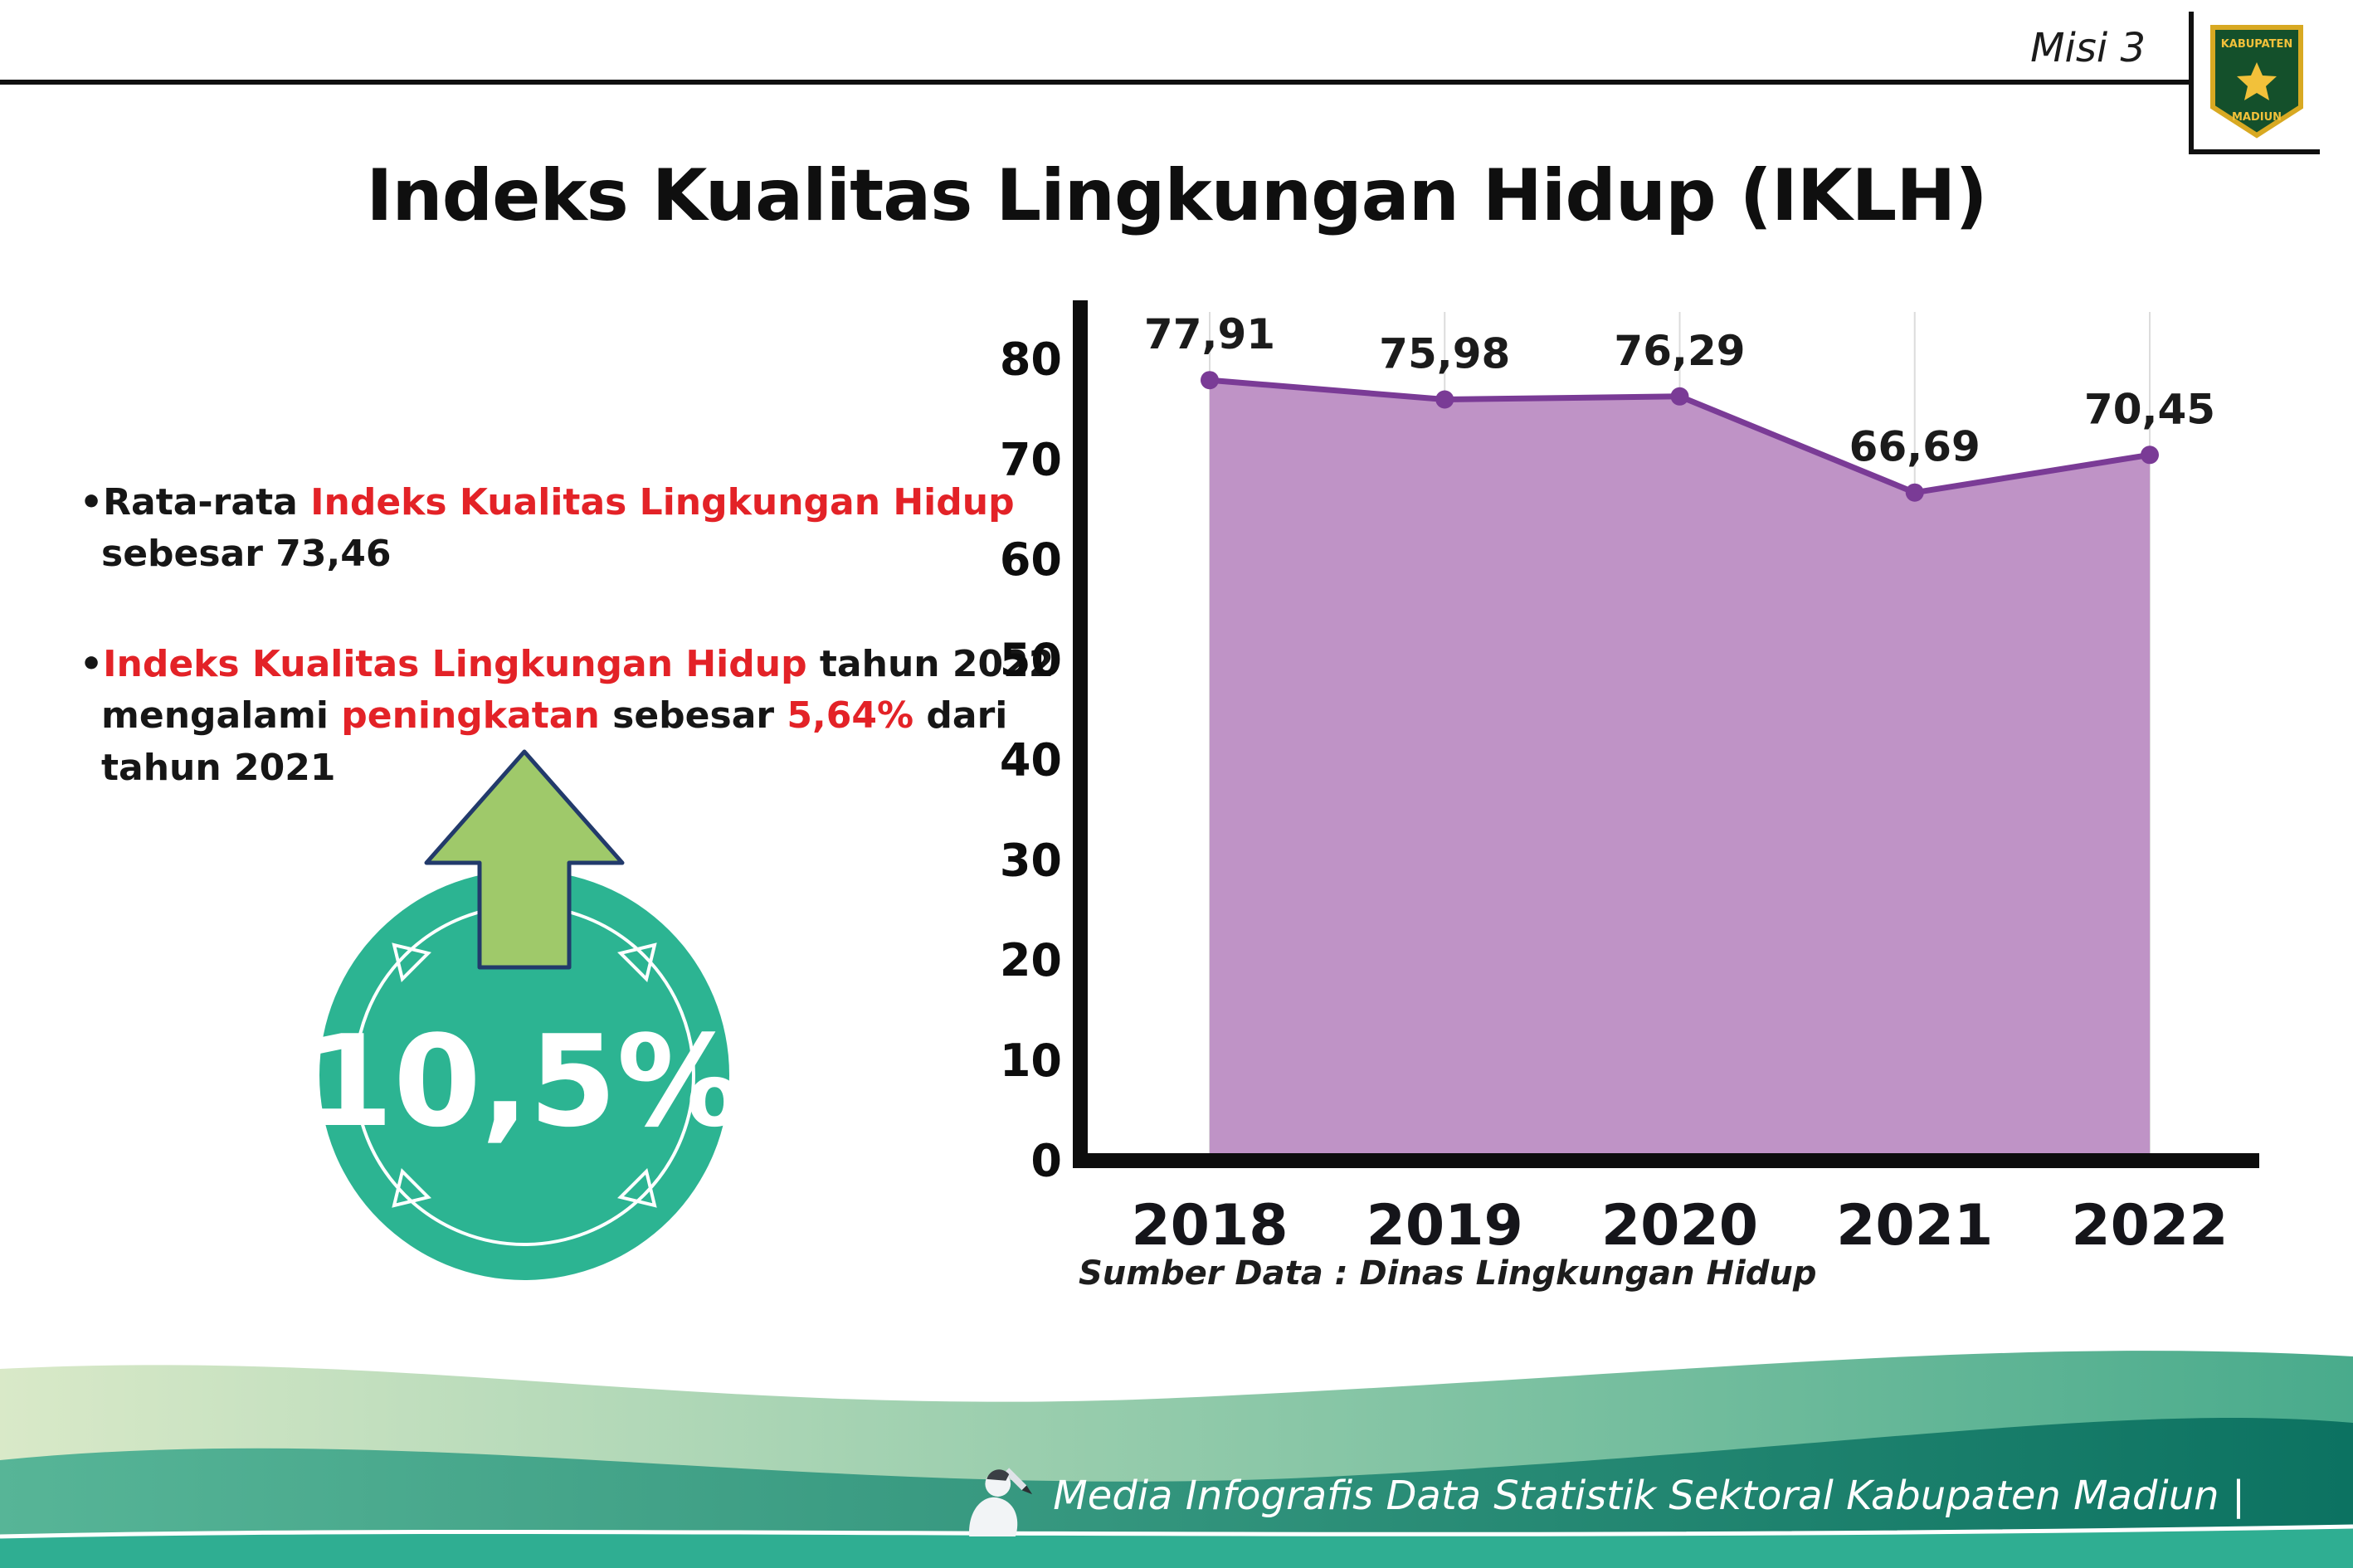 This screenshot has height=1568, width=2353. What do you see at coordinates (2088, 48) in the screenshot?
I see `misi-label: Misi 3` at bounding box center [2088, 48].